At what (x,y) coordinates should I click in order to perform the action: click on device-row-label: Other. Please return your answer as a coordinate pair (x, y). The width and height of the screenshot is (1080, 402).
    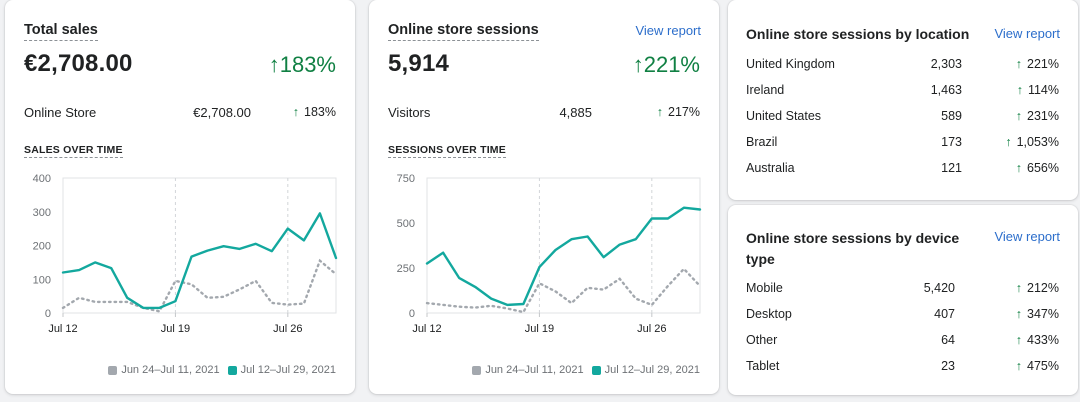
    Looking at the image, I should click on (762, 340).